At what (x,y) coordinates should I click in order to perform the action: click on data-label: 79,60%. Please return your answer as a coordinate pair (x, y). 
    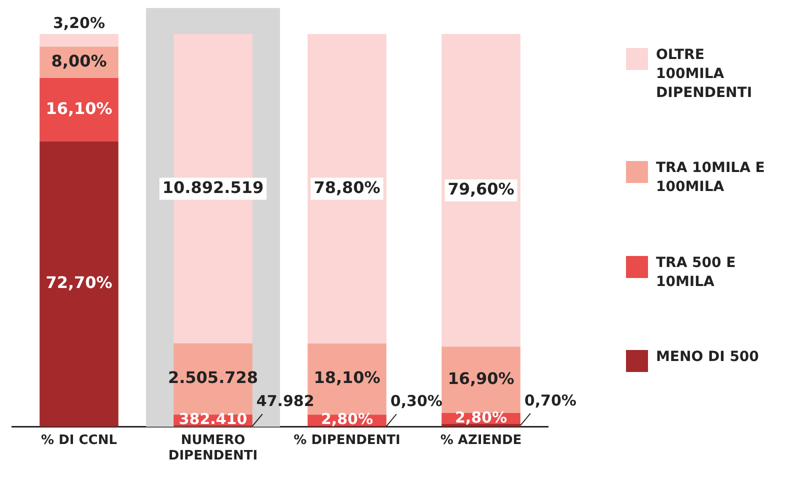
    Looking at the image, I should click on (481, 188).